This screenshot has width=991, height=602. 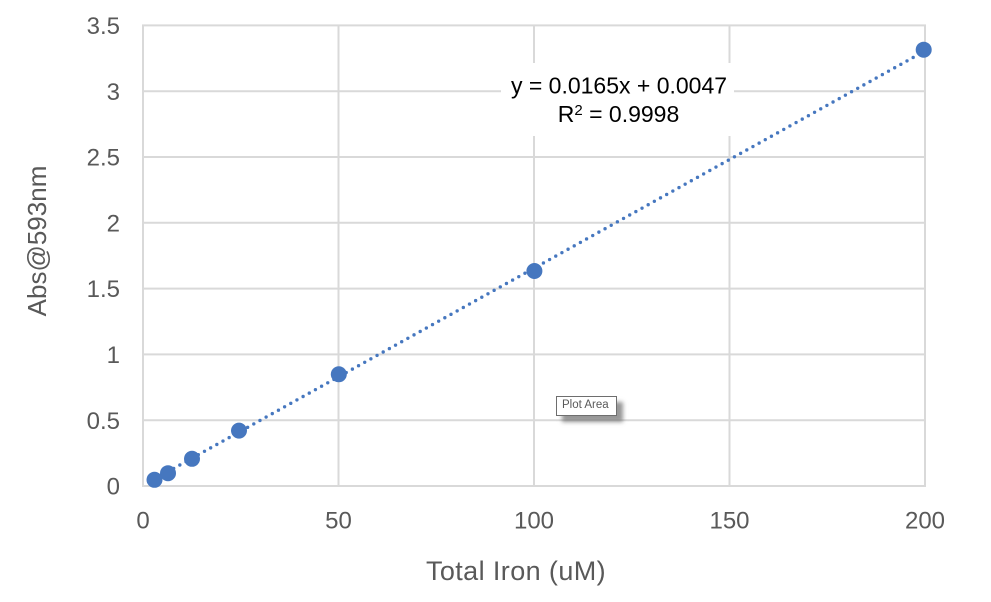 I want to click on svg-text: 50, so click(x=338, y=521).